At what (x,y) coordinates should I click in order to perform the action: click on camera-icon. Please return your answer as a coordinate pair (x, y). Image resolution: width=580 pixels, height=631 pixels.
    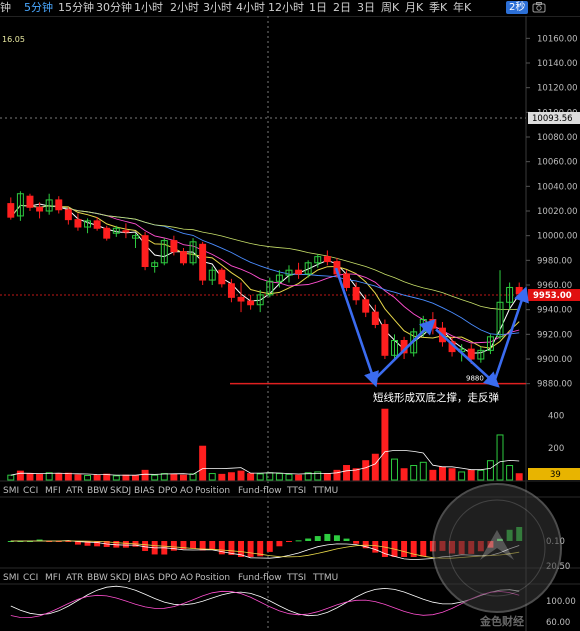
    Looking at the image, I should click on (539, 7).